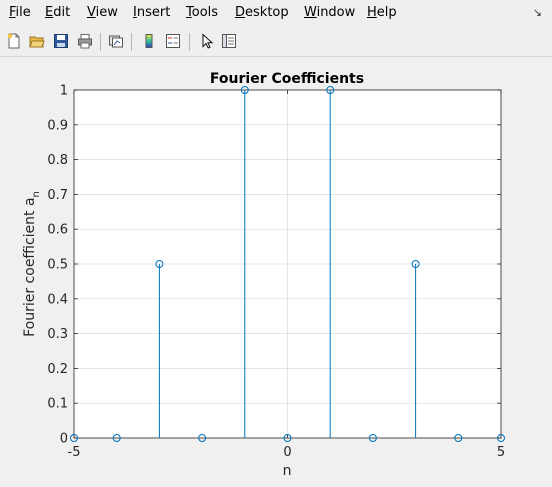  Describe the element at coordinates (57, 299) in the screenshot. I see `y-tick-label: 0.4` at that location.